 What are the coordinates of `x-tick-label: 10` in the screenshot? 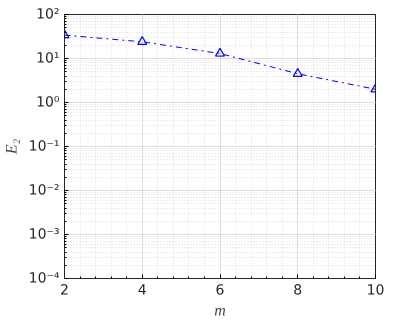 It's located at (375, 290).